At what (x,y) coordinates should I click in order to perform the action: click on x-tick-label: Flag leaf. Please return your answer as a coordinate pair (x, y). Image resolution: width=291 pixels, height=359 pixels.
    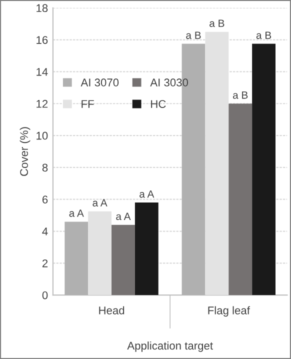
    Looking at the image, I should click on (229, 311).